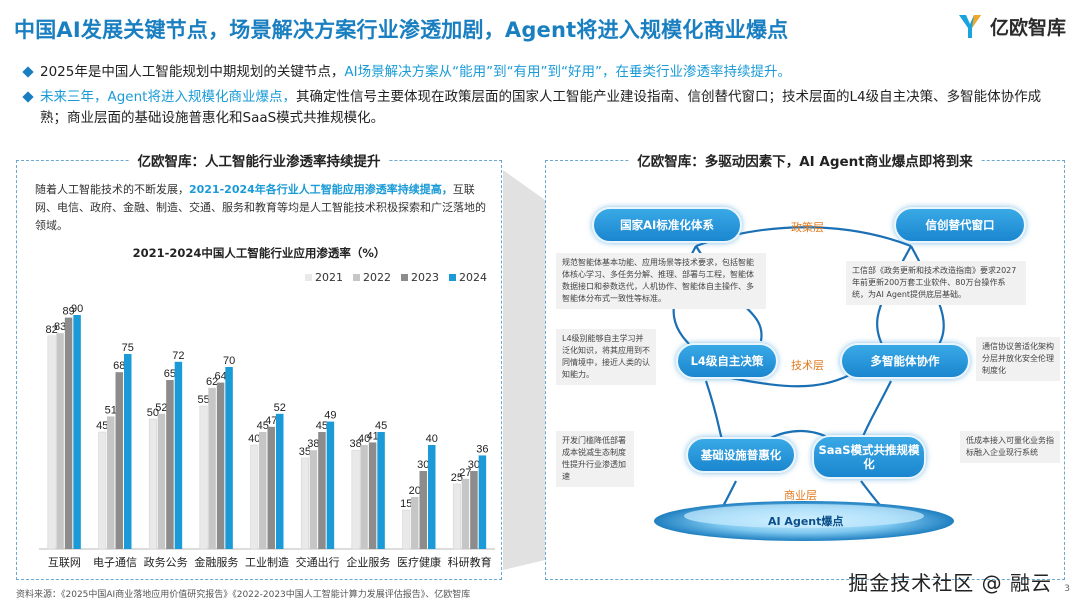 This screenshot has width=1080, height=608. Describe the element at coordinates (741, 455) in the screenshot. I see `pill-infra: 基础设施普惠化` at that location.